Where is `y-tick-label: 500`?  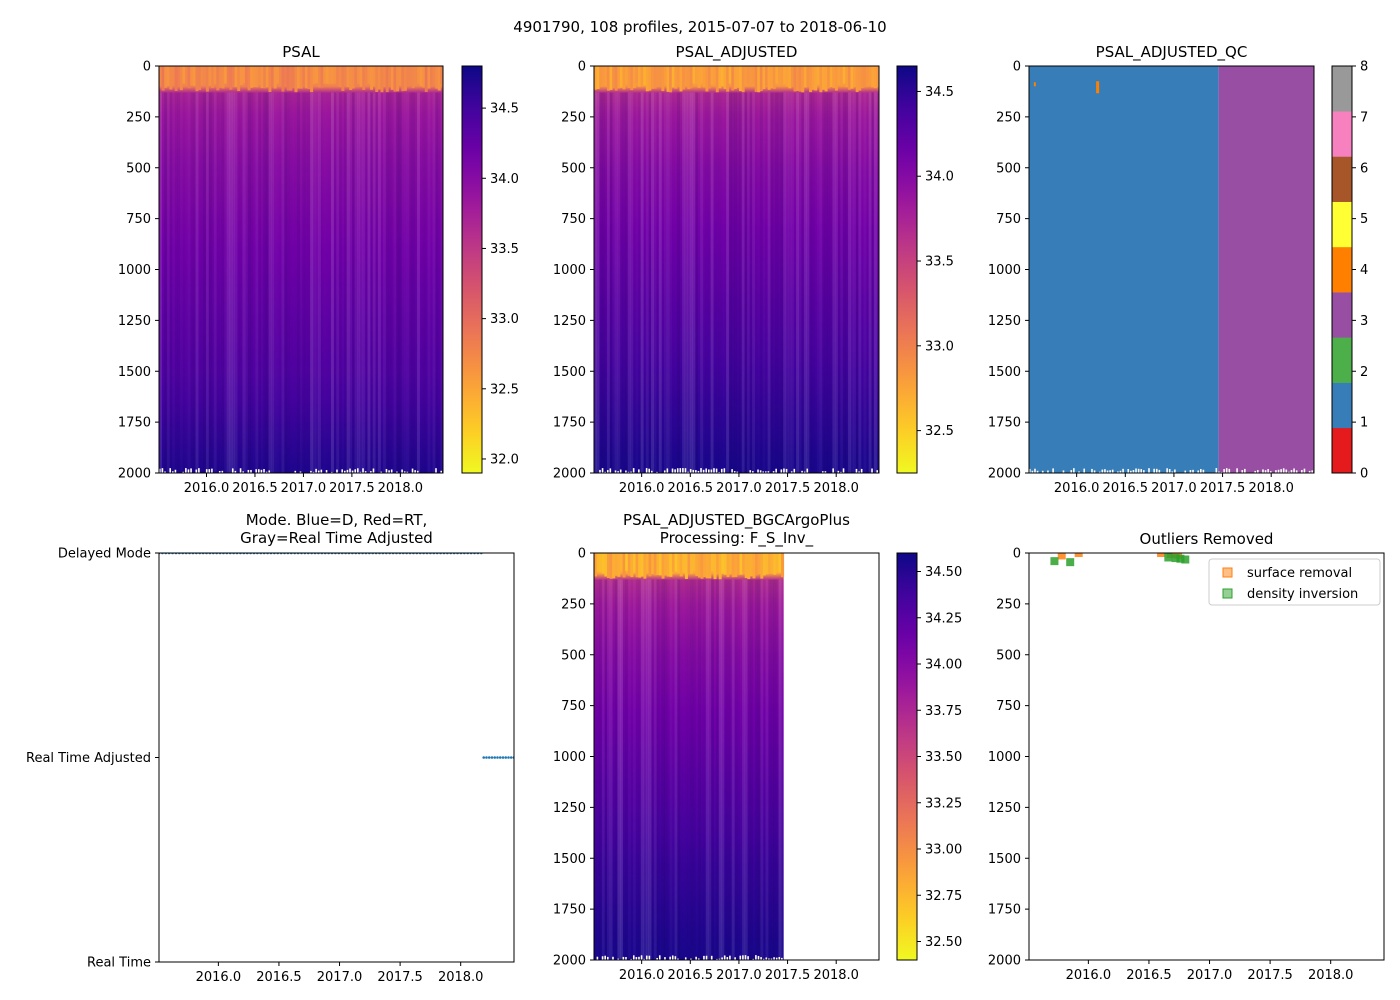 y-tick-label: 500 is located at coordinates (573, 168).